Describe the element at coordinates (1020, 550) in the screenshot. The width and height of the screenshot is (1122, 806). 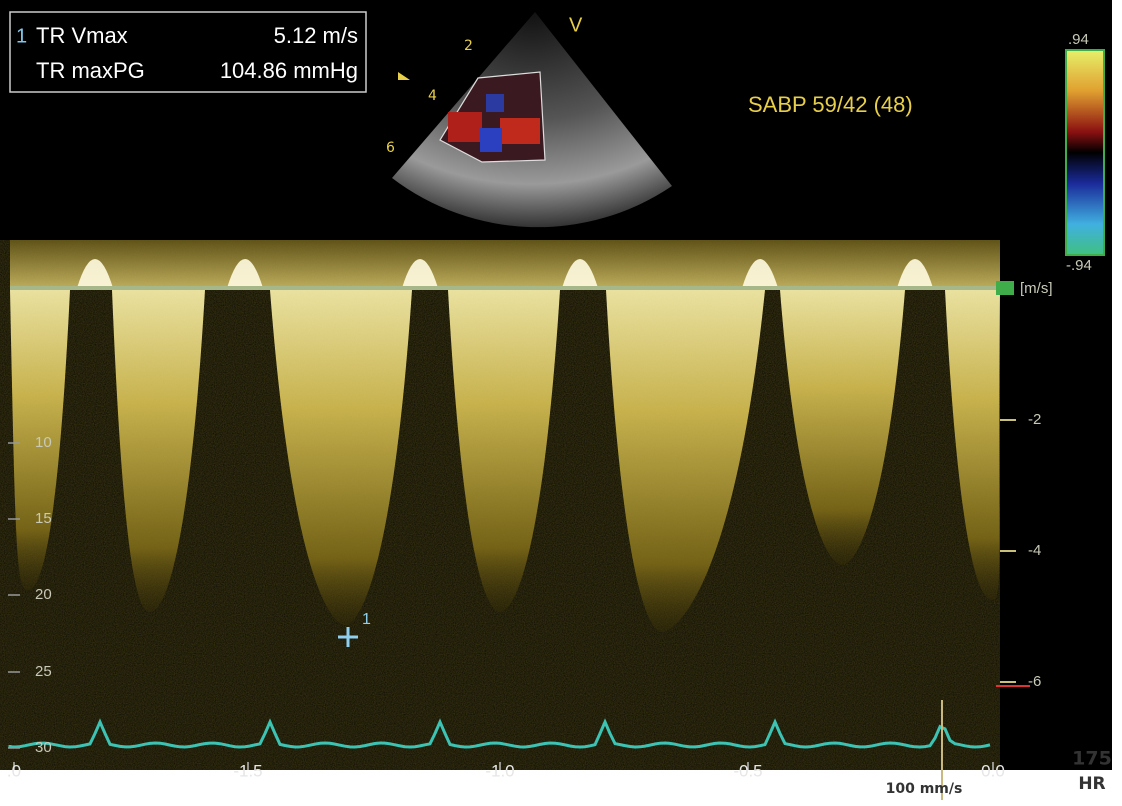
I see `velocity-scale: -2 -4 -6` at that location.